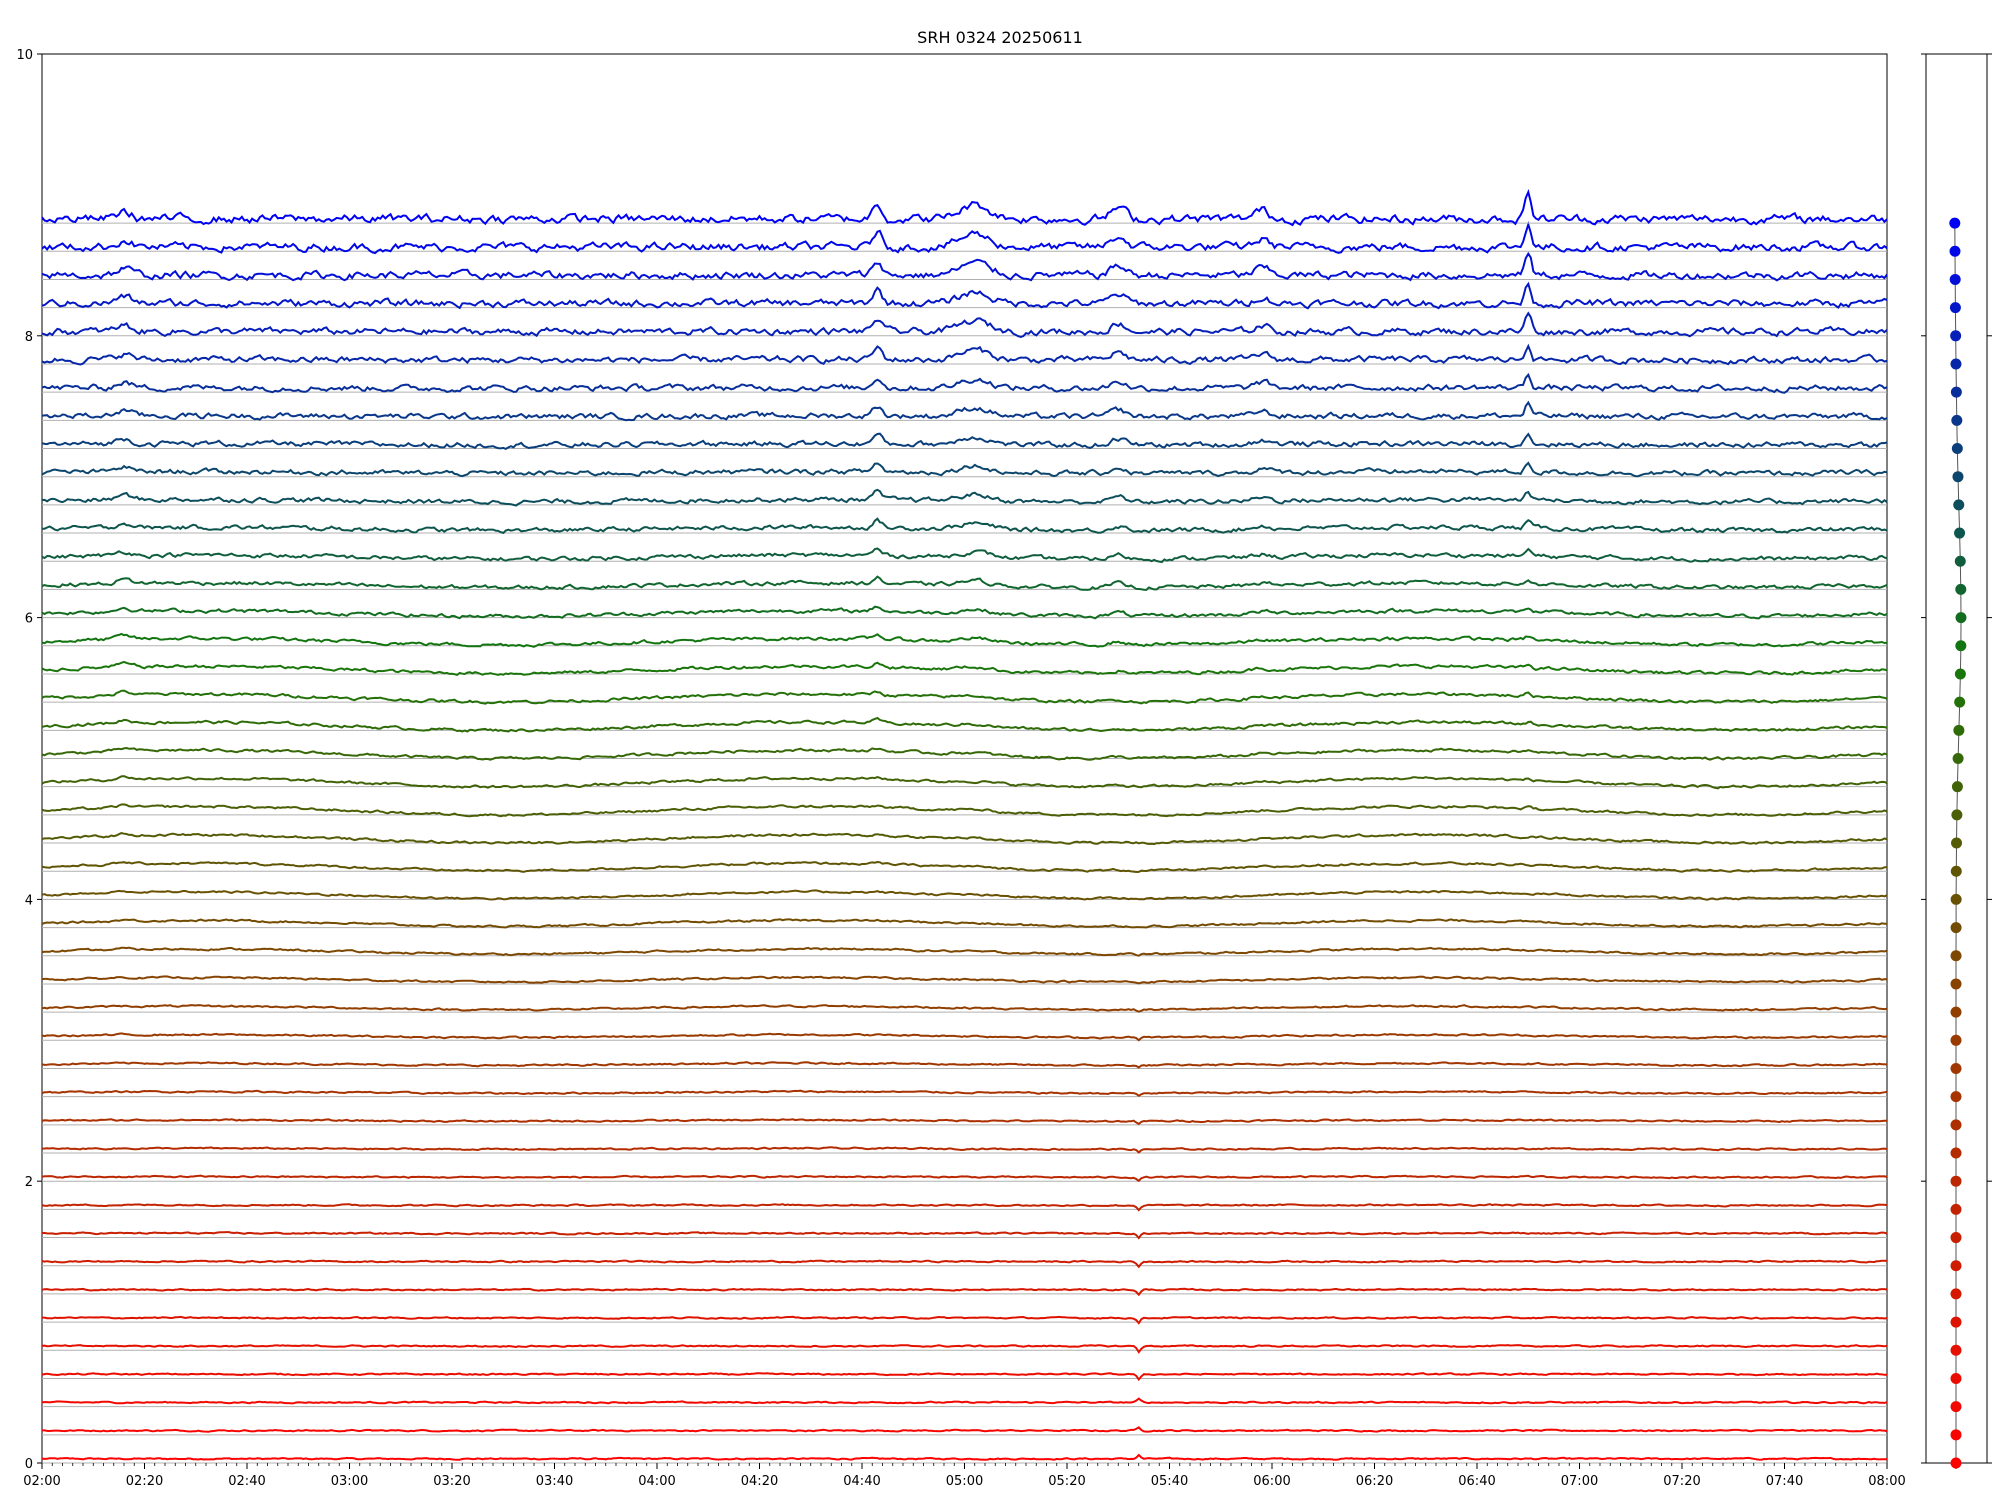 The width and height of the screenshot is (2000, 1504). Describe the element at coordinates (349, 1481) in the screenshot. I see `x-tick-label: 03:00` at that location.